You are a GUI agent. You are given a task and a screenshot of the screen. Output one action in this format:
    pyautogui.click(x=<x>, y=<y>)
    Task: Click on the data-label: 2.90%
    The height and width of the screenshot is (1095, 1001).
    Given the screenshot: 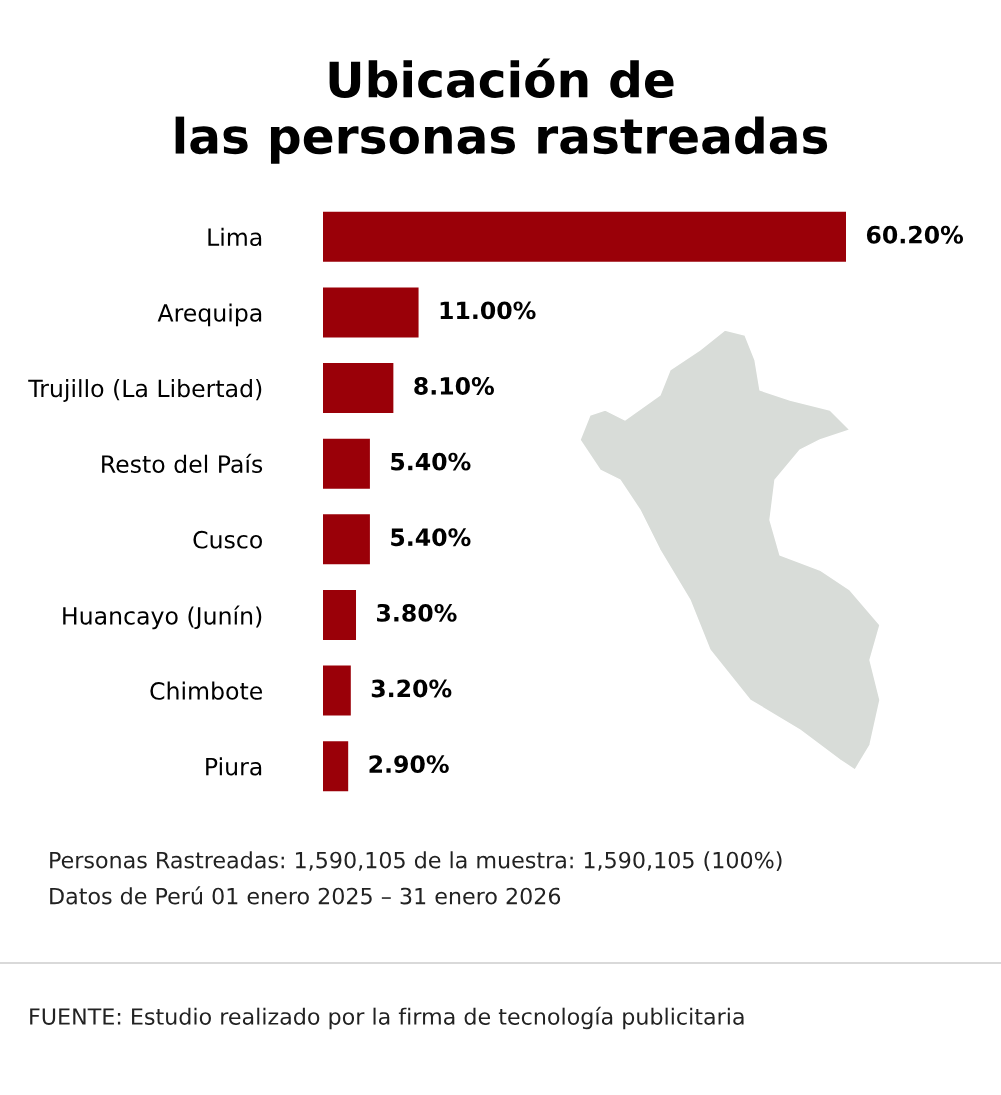 What is the action you would take?
    pyautogui.click(x=409, y=764)
    